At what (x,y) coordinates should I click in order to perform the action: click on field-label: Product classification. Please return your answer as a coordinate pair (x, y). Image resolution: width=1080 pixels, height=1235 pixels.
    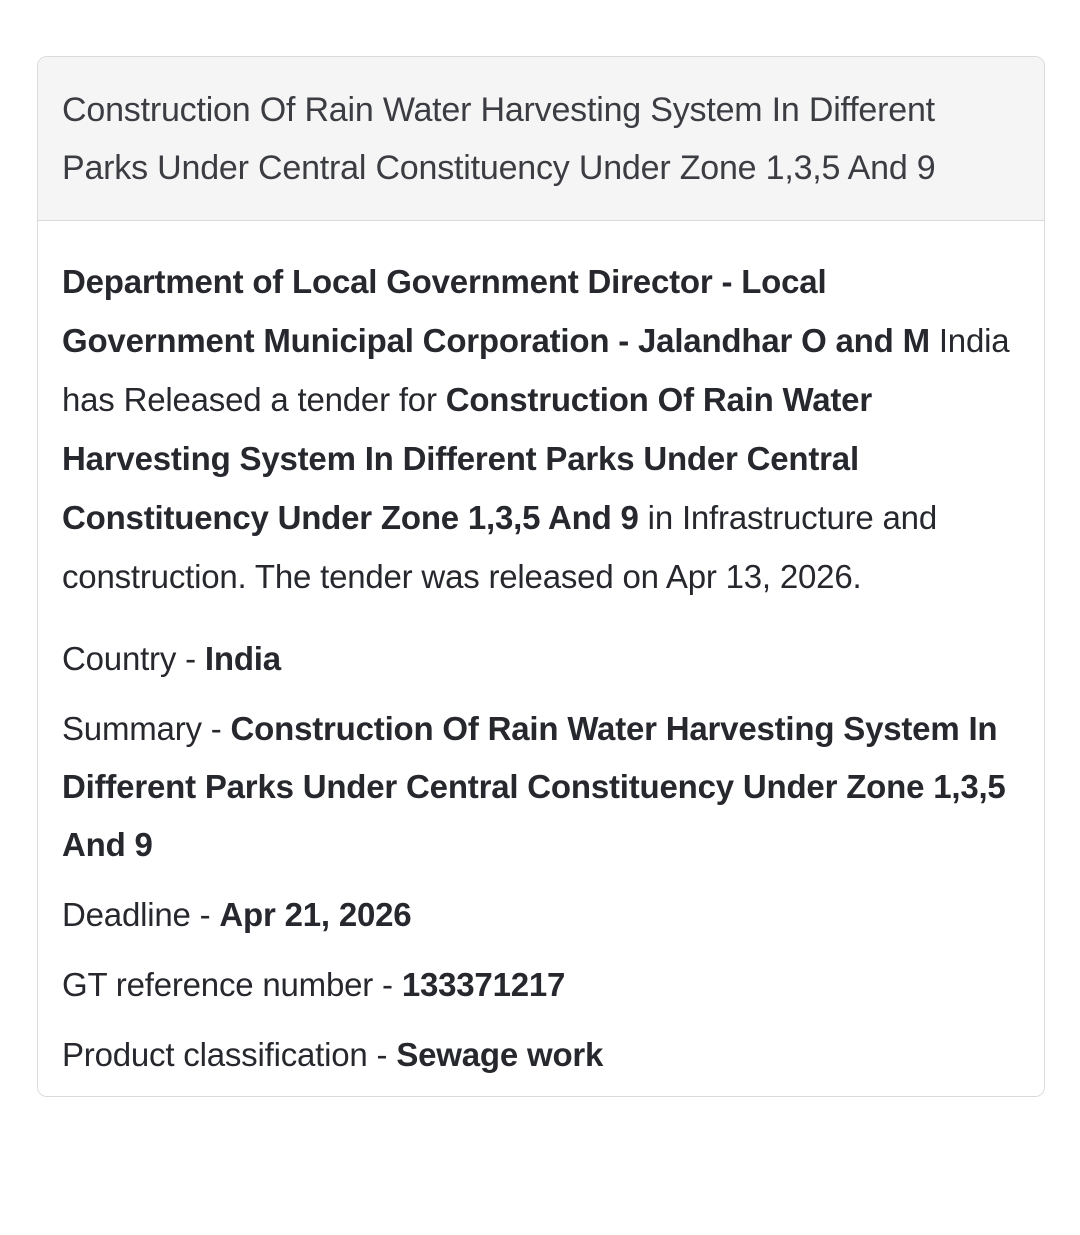
    Looking at the image, I should click on (215, 1054).